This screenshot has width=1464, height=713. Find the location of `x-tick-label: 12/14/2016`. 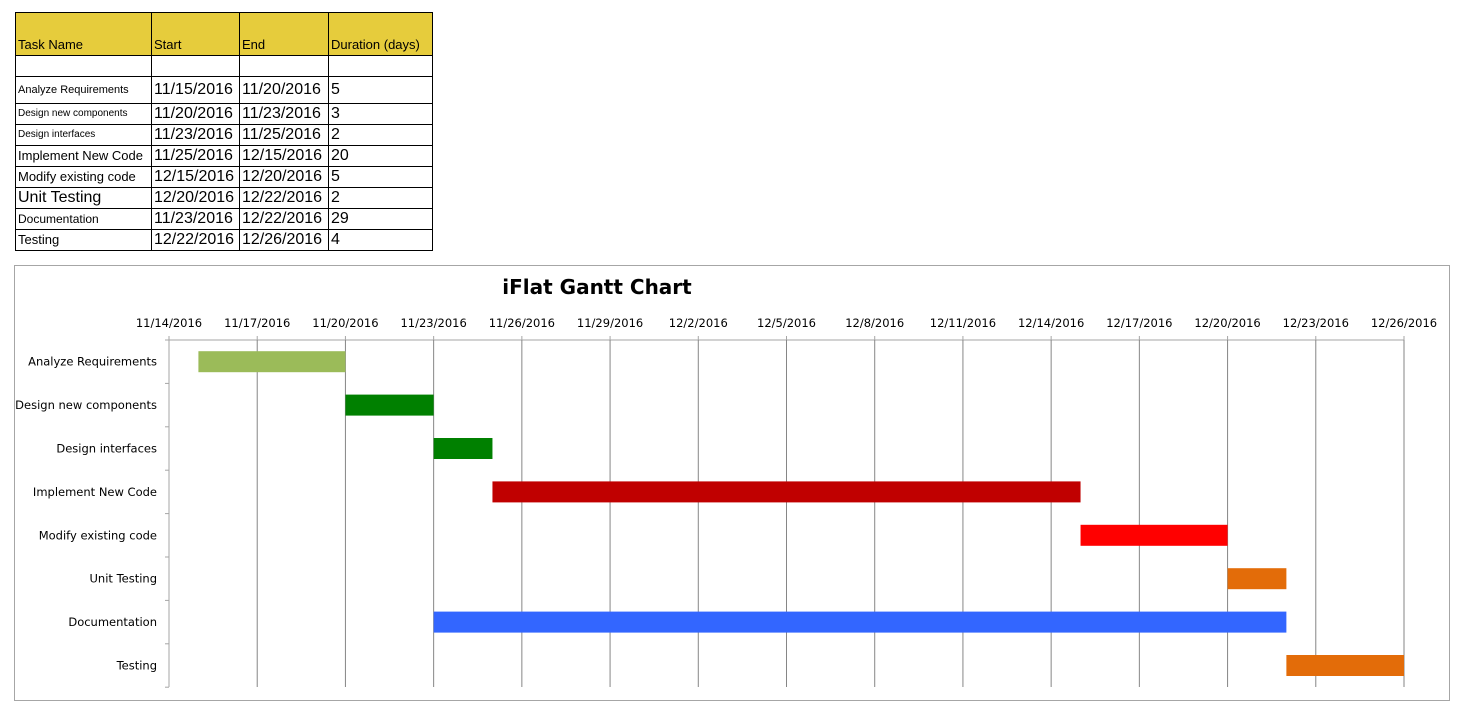

x-tick-label: 12/14/2016 is located at coordinates (1051, 323).